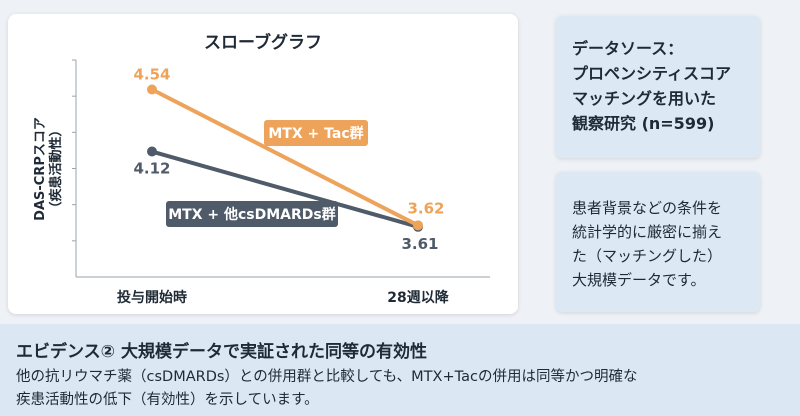  I want to click on y-axis-label-line: DAS-CRPスコア, so click(40, 169).